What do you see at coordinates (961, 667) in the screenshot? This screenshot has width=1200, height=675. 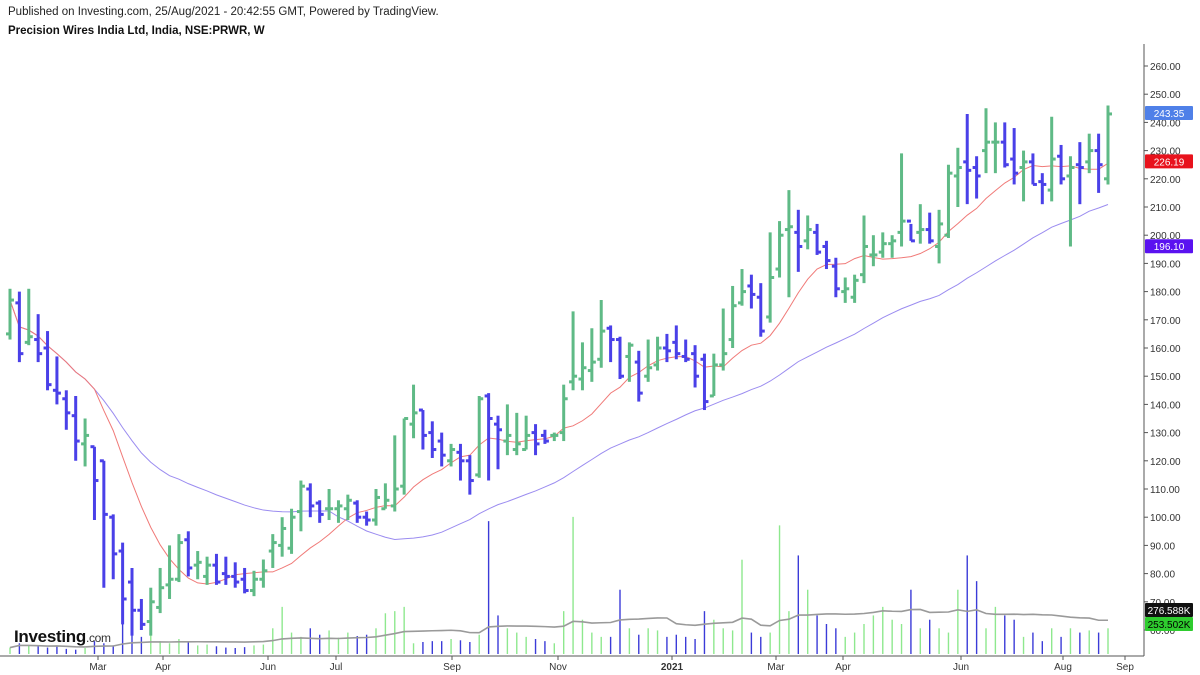 I see `time-tick-label: Jun` at bounding box center [961, 667].